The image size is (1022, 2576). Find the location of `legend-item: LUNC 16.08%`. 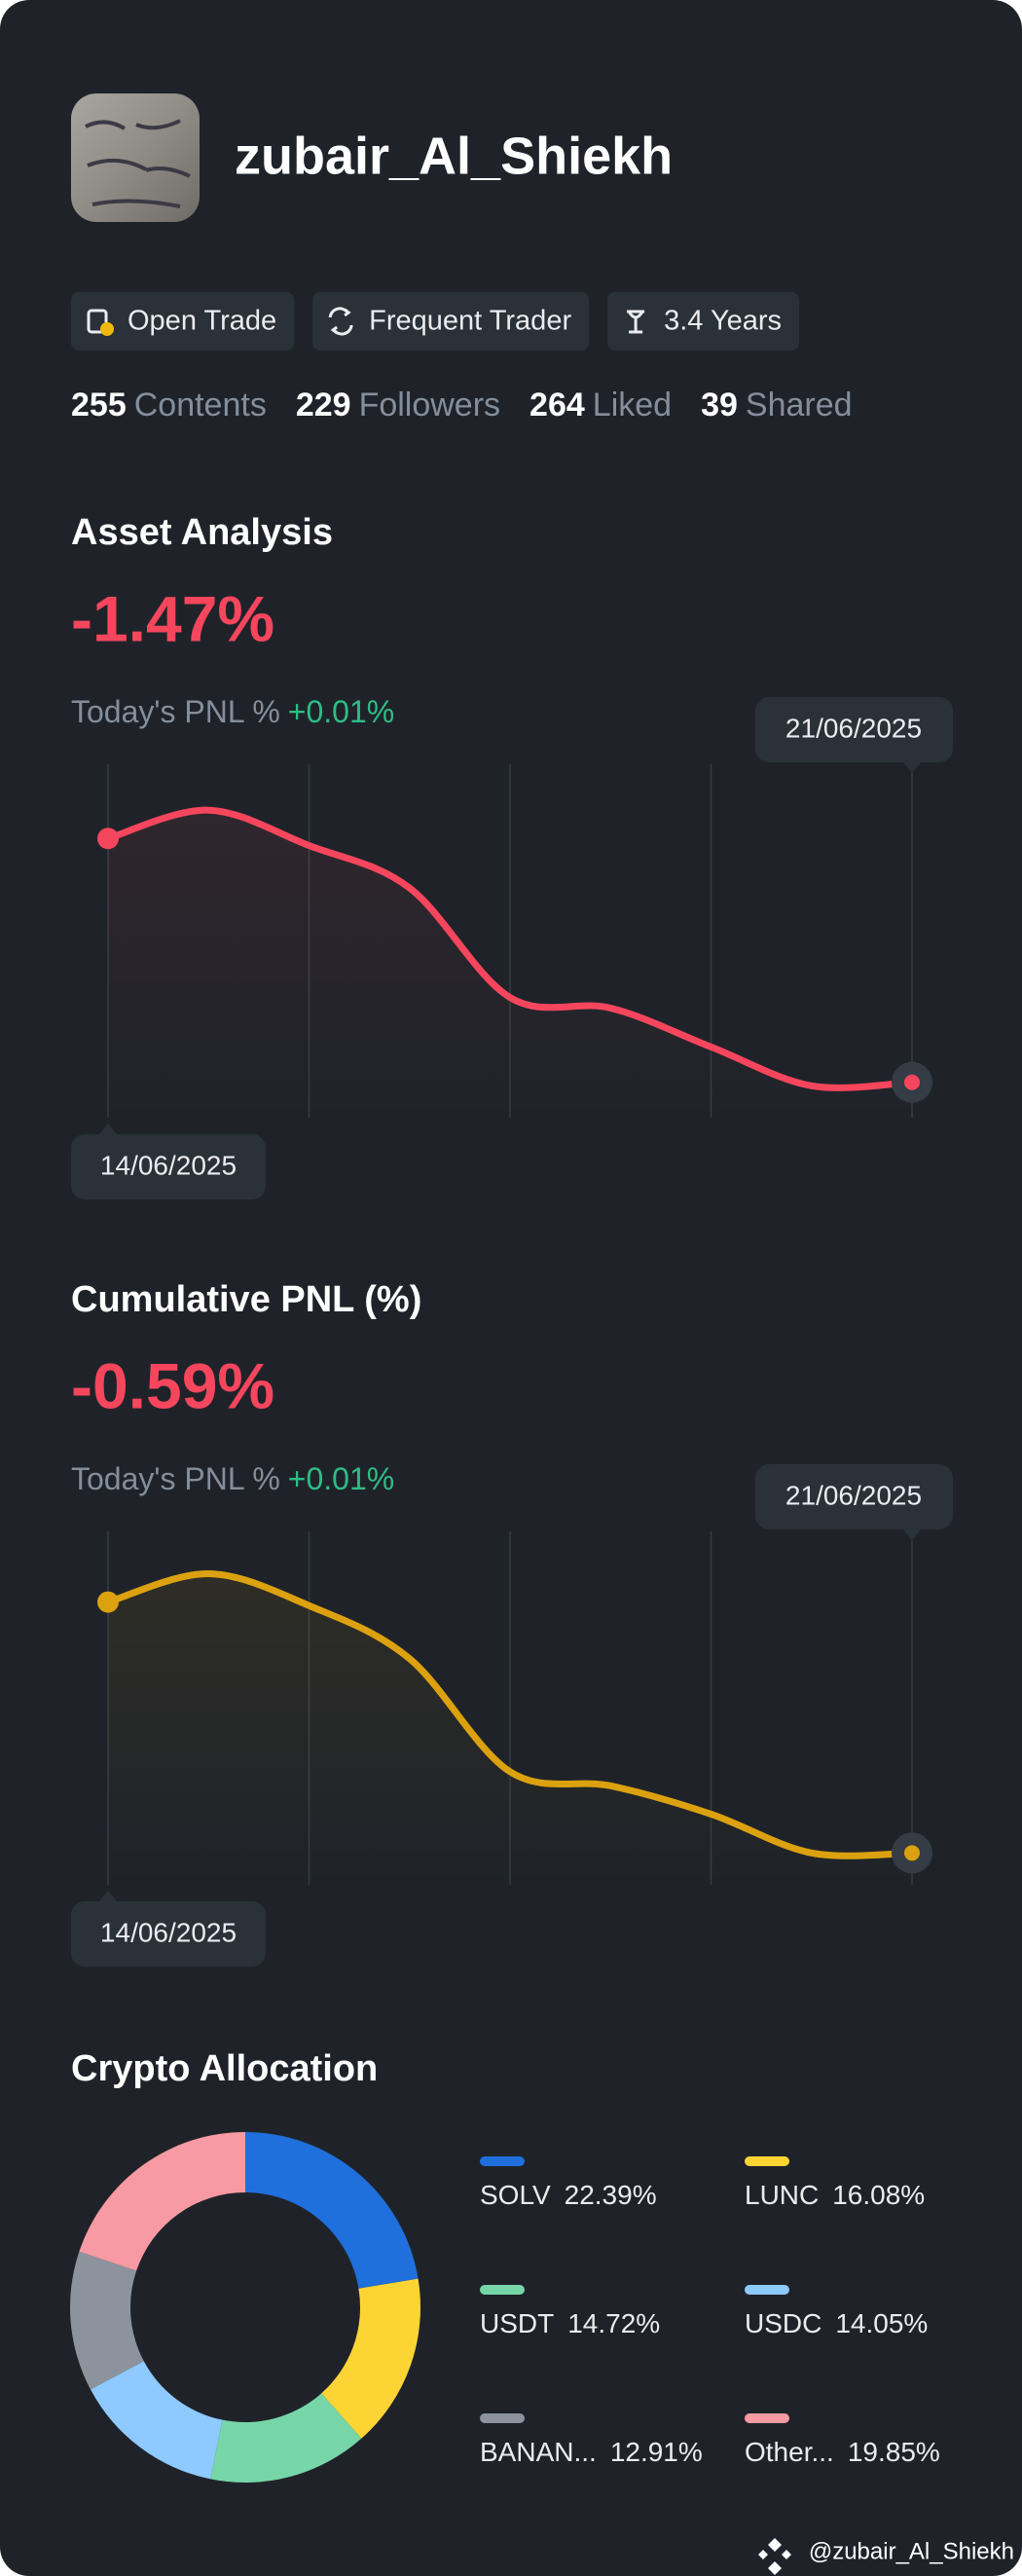

legend-item: LUNC 16.08% is located at coordinates (835, 2195).